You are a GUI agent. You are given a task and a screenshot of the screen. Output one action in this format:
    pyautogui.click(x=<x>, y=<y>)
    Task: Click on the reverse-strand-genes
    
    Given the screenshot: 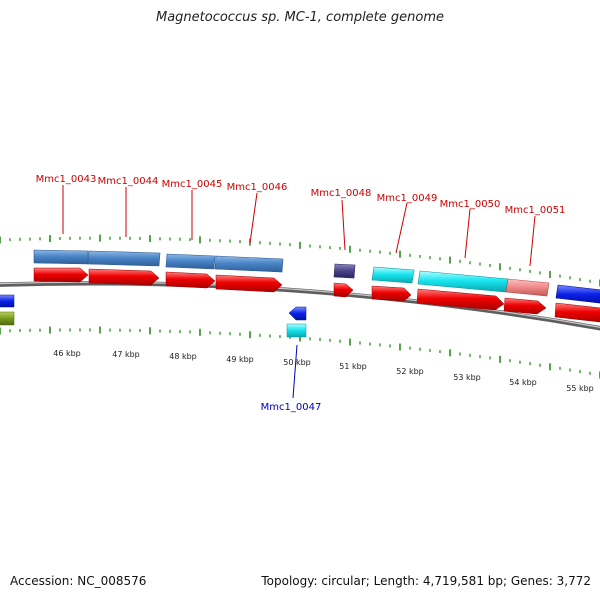 What is the action you would take?
    pyautogui.click(x=153, y=307)
    